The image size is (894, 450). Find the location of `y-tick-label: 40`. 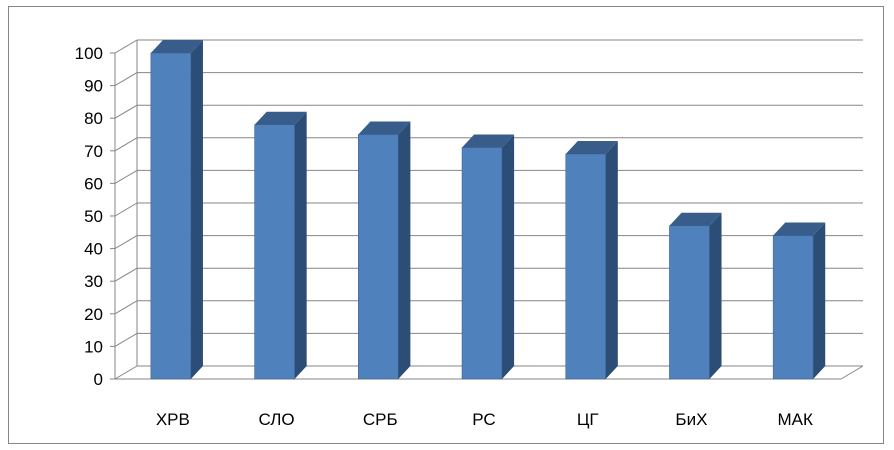

y-tick-label: 40 is located at coordinates (93, 249).